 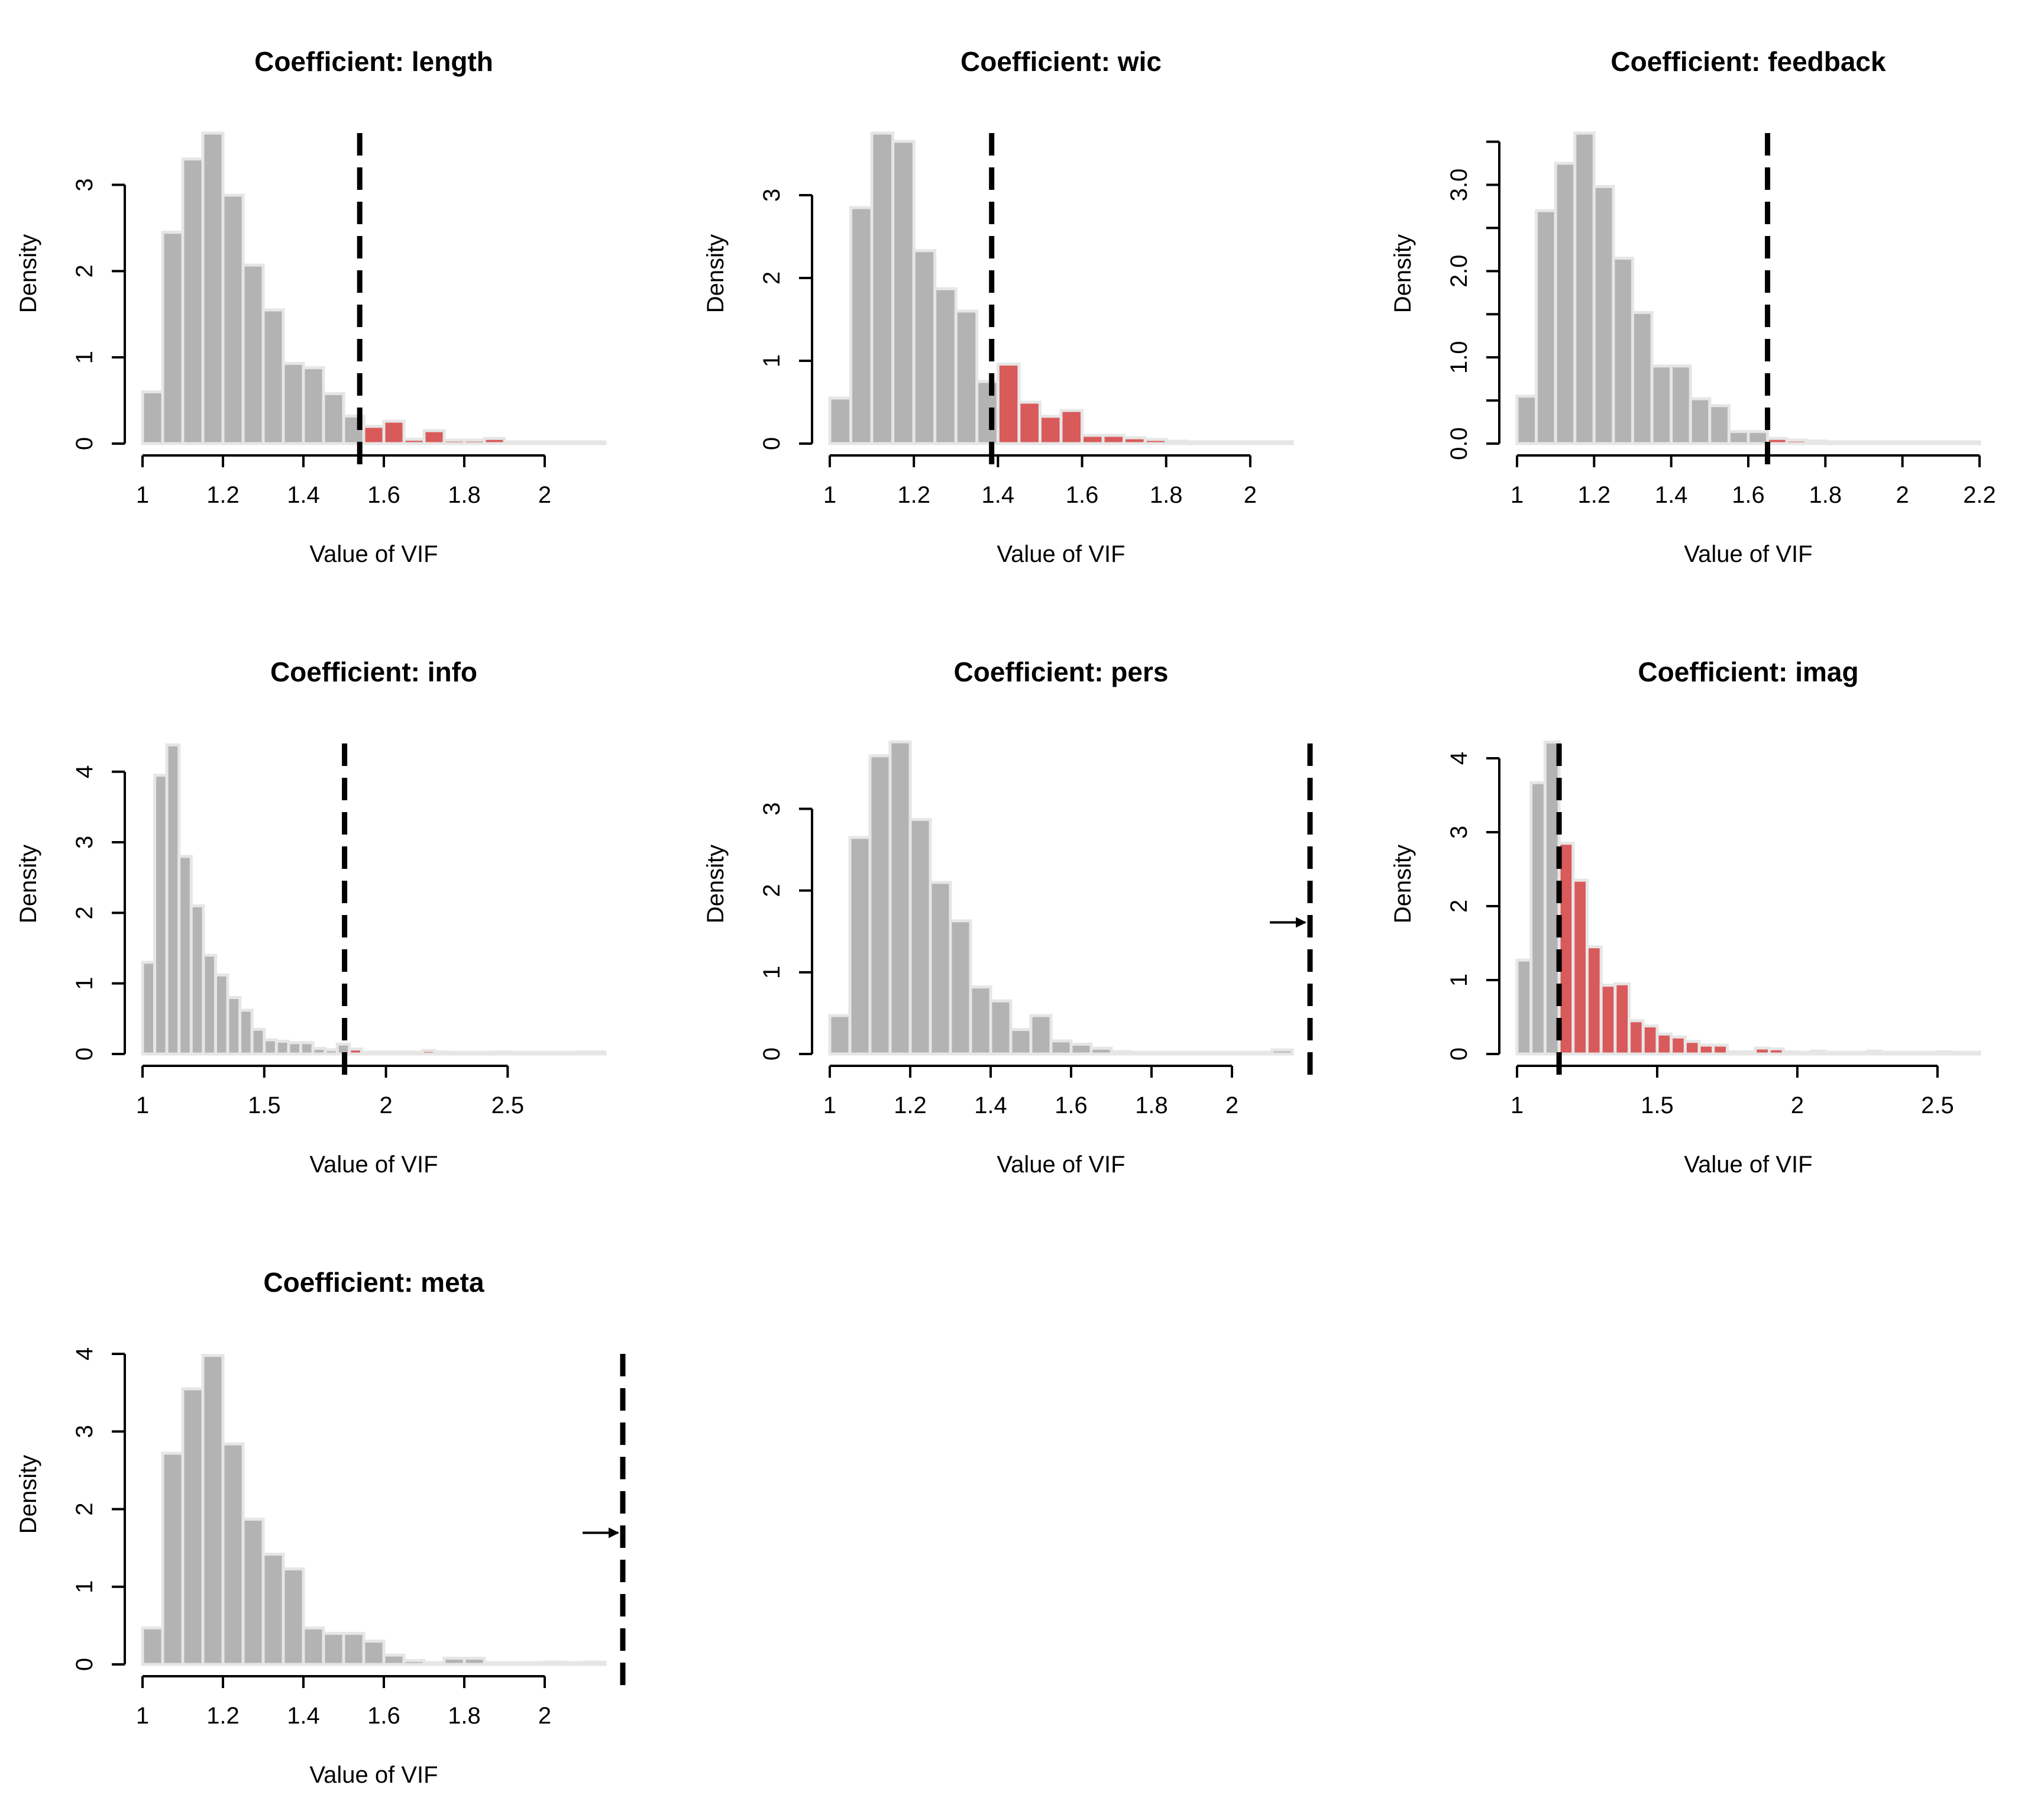 What do you see at coordinates (1459, 1054) in the screenshot?
I see `y-tick-label: 0` at bounding box center [1459, 1054].